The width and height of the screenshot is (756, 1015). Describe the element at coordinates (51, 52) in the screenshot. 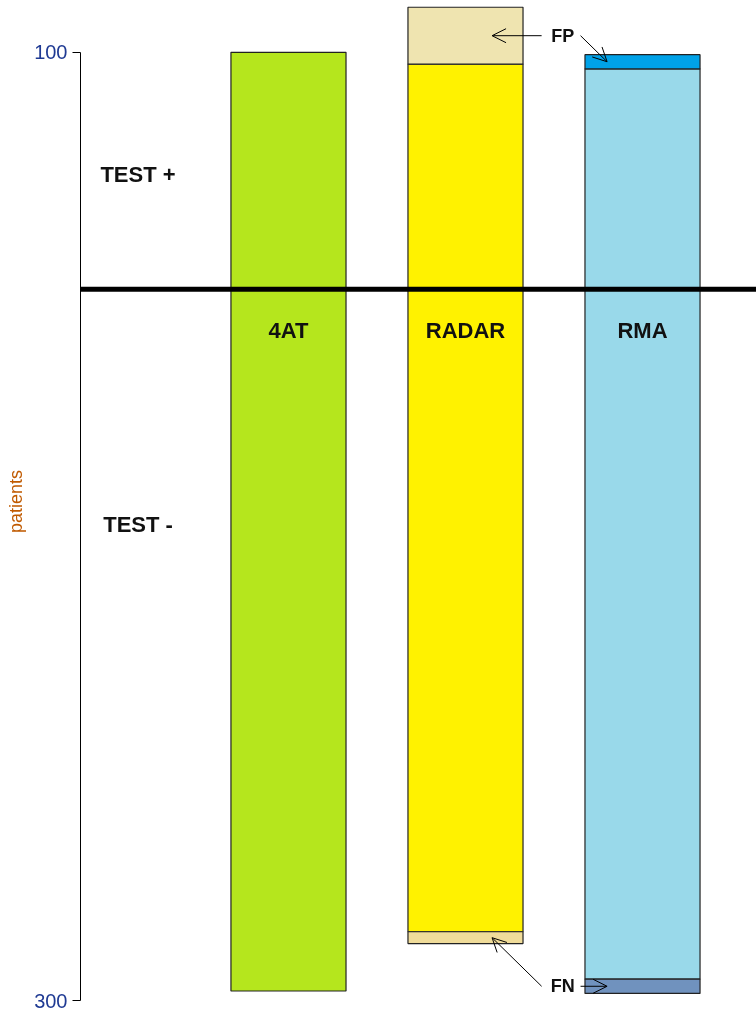

I see `y-tick-label: 100` at that location.